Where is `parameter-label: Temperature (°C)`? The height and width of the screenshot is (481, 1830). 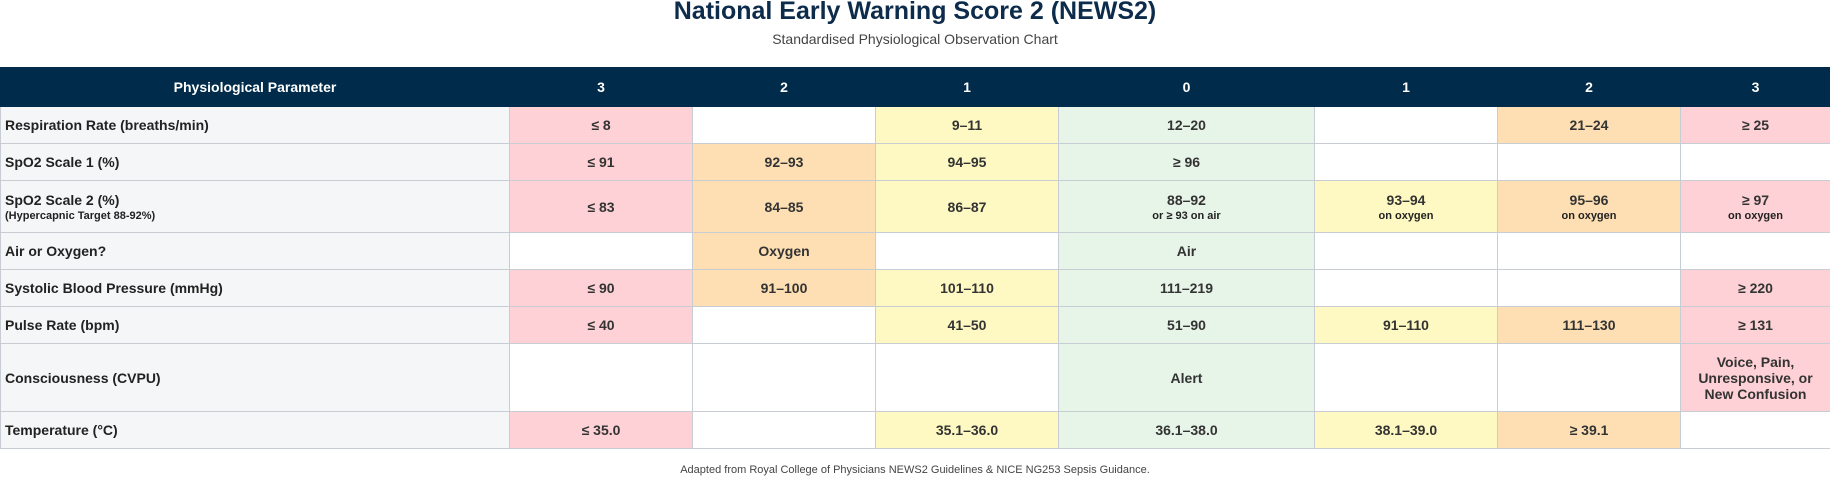
parameter-label: Temperature (°C) is located at coordinates (61, 430).